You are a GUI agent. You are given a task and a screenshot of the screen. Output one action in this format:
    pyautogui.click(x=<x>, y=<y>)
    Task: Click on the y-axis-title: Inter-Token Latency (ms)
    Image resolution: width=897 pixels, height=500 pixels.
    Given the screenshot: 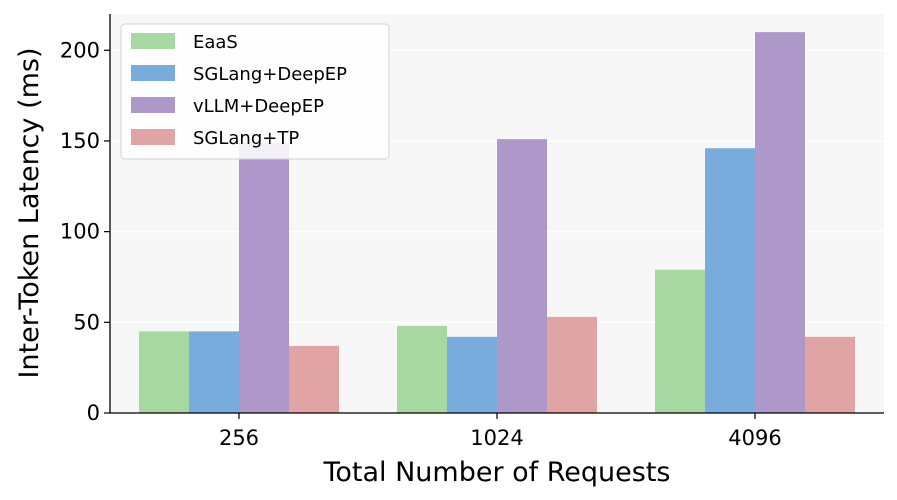 What is the action you would take?
    pyautogui.click(x=29, y=212)
    